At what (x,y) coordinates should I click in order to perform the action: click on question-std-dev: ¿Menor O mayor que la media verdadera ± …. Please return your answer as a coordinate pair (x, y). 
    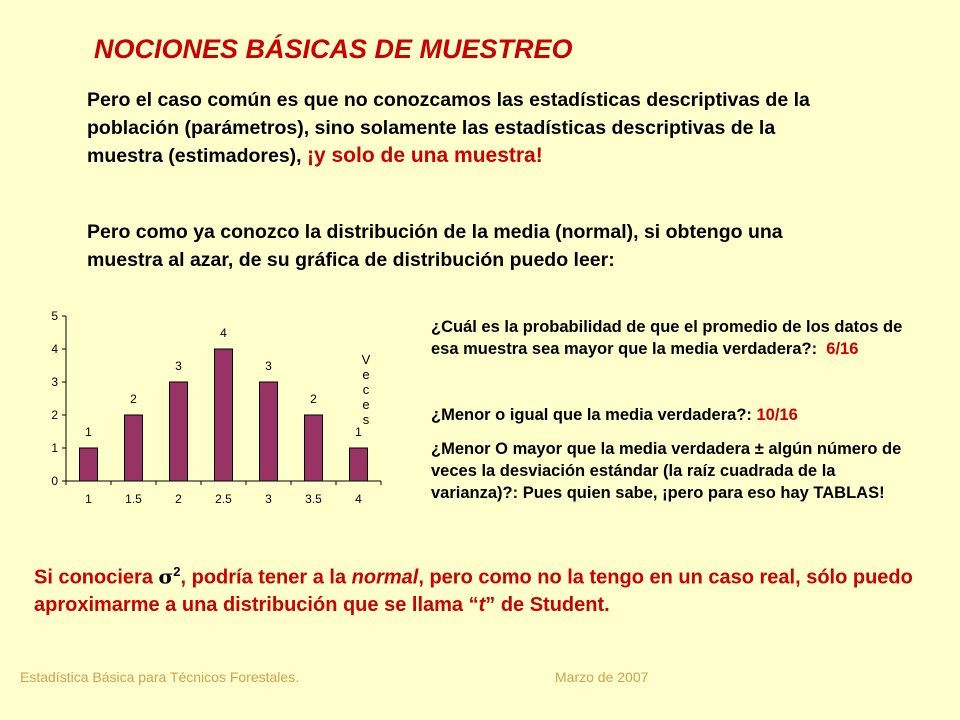
    Looking at the image, I should click on (676, 471).